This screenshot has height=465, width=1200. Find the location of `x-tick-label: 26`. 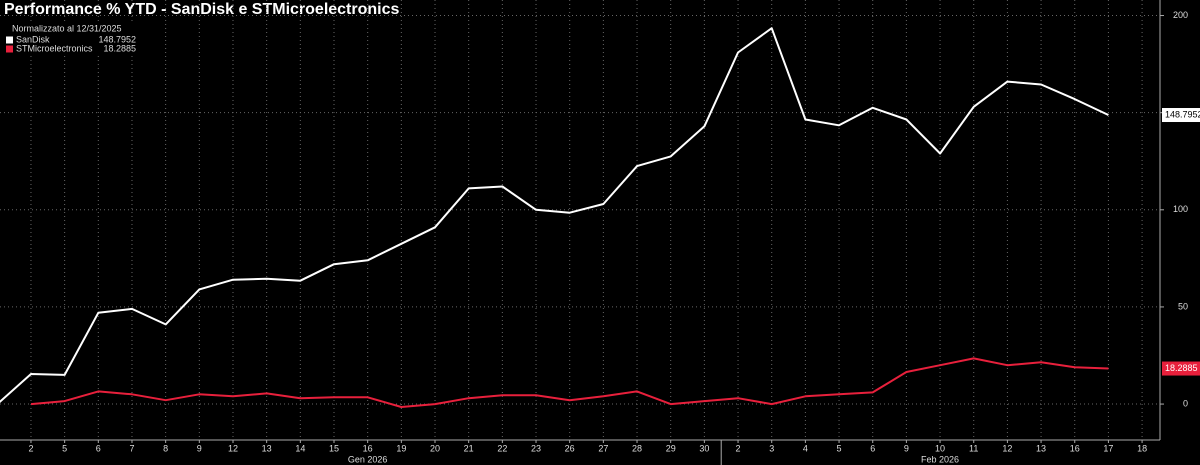

x-tick-label: 26 is located at coordinates (570, 448).